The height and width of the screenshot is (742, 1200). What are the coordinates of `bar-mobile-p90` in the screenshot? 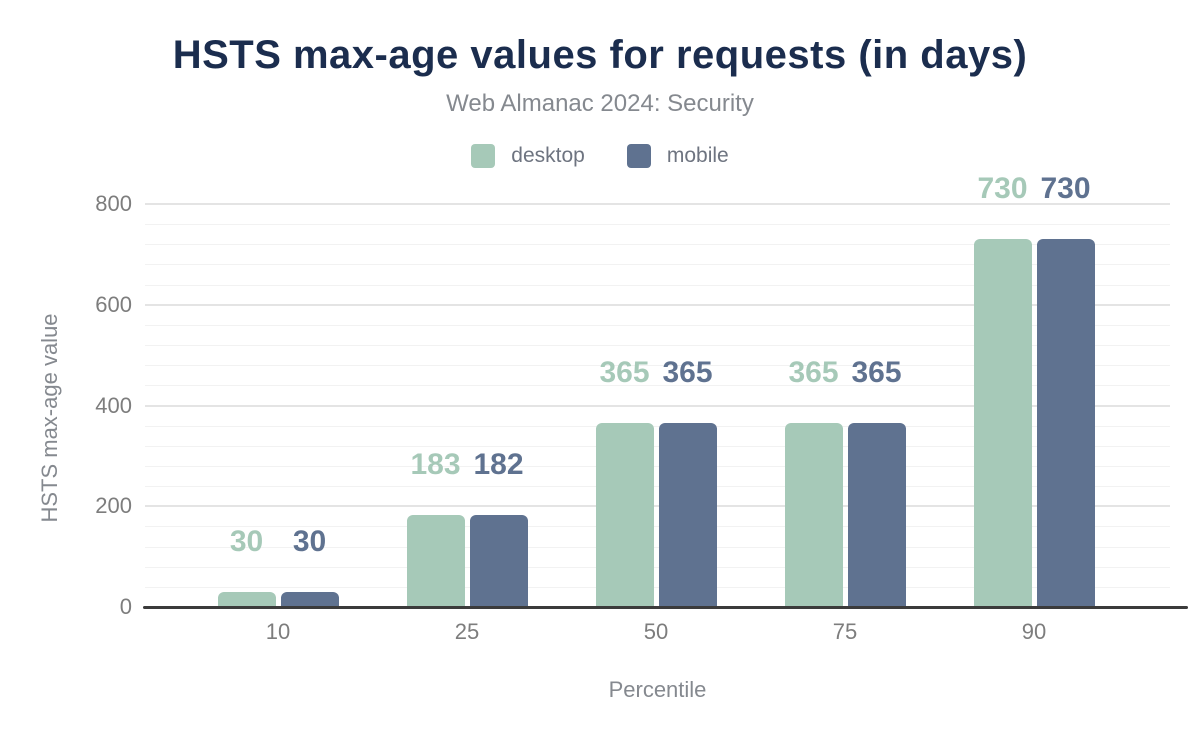 It's located at (1065, 423).